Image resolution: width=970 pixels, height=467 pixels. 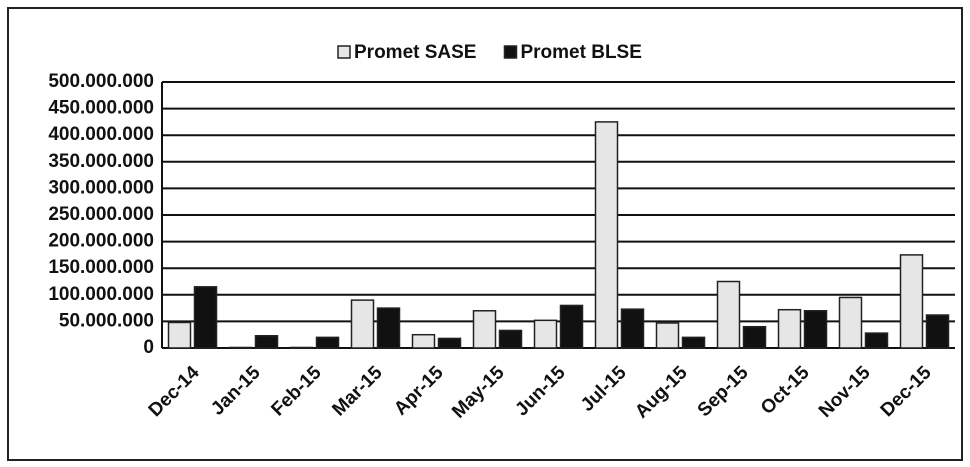 I want to click on y-tick-label: 500.000.000, so click(x=101, y=81).